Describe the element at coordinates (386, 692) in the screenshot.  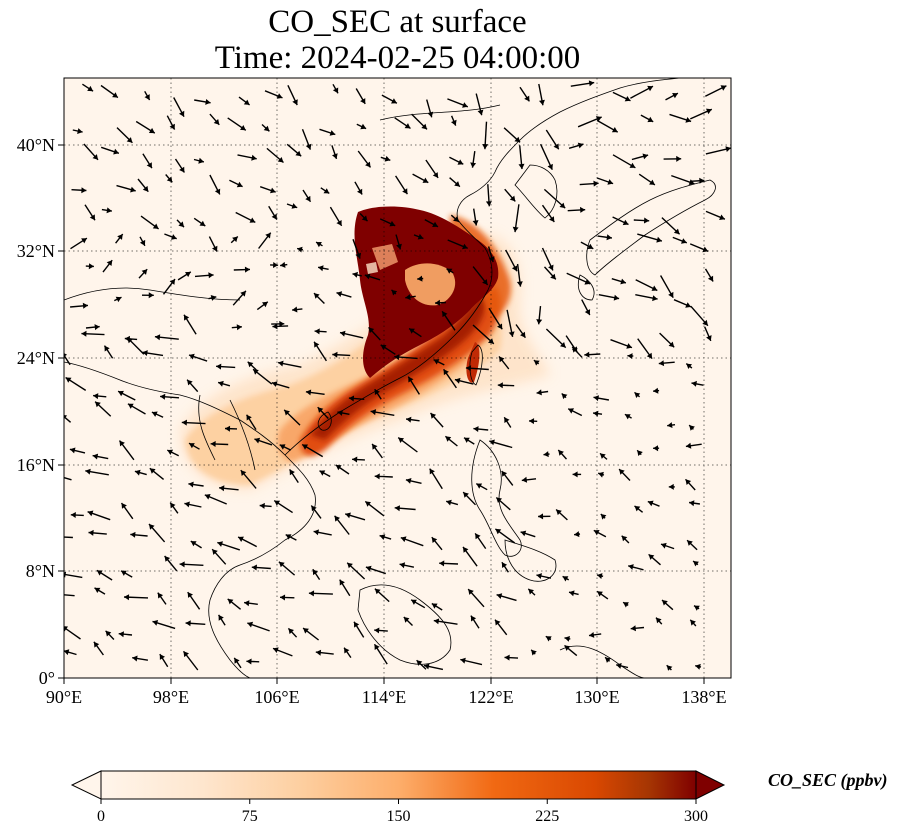
I see `x-axis-ticks: 90°E 98°E 106°E 114°E 122°E 130°E 138°E` at that location.